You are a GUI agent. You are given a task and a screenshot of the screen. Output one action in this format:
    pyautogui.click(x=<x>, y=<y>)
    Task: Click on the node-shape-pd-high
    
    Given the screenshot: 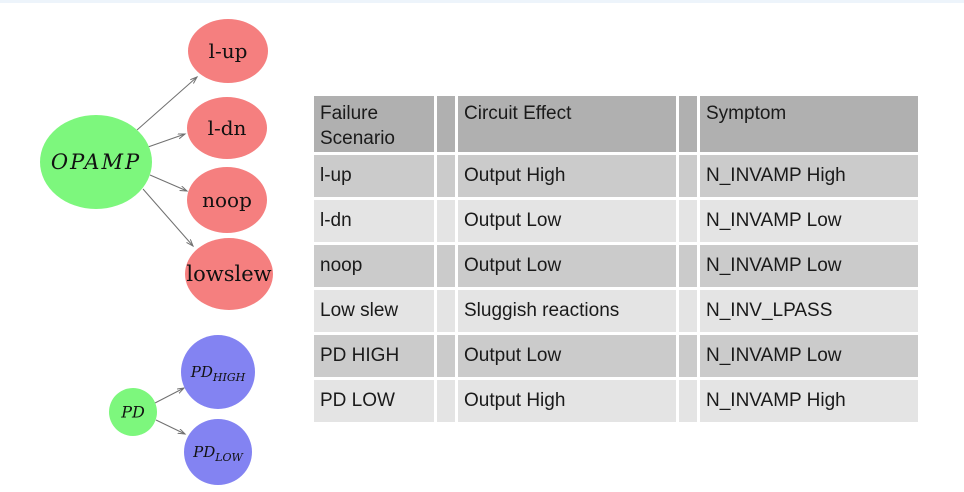 What is the action you would take?
    pyautogui.click(x=218, y=372)
    